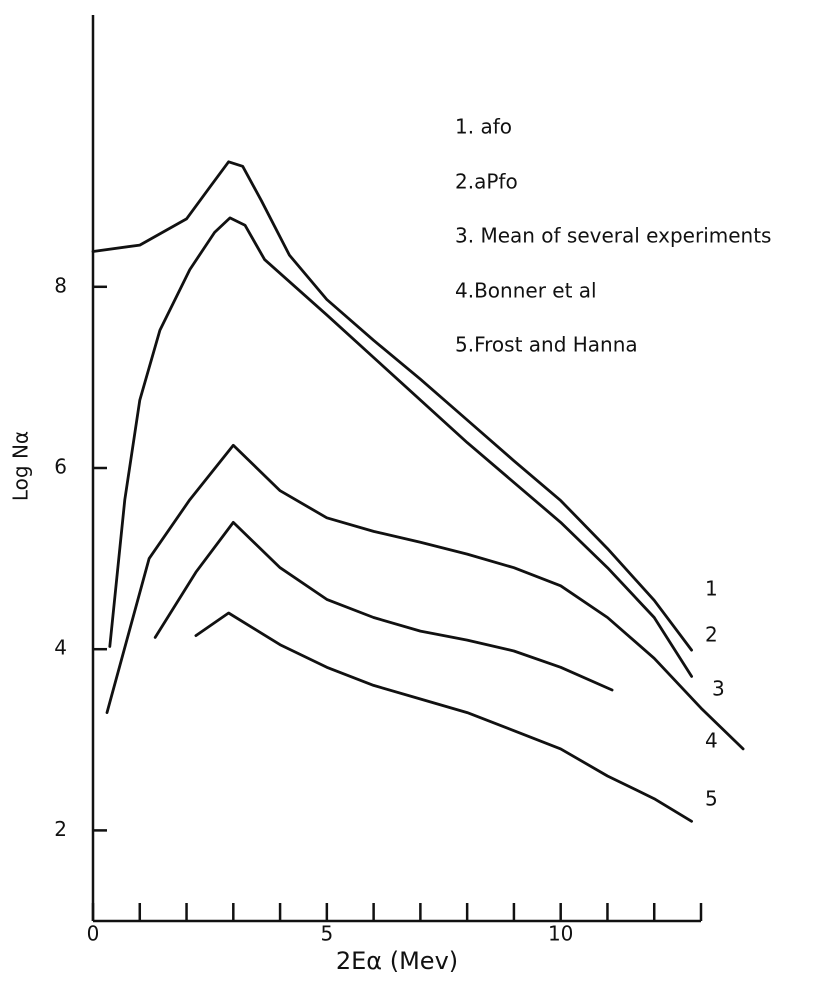 This screenshot has height=985, width=821. Describe the element at coordinates (21, 466) in the screenshot. I see `y-axis-label: Log Nα` at that location.